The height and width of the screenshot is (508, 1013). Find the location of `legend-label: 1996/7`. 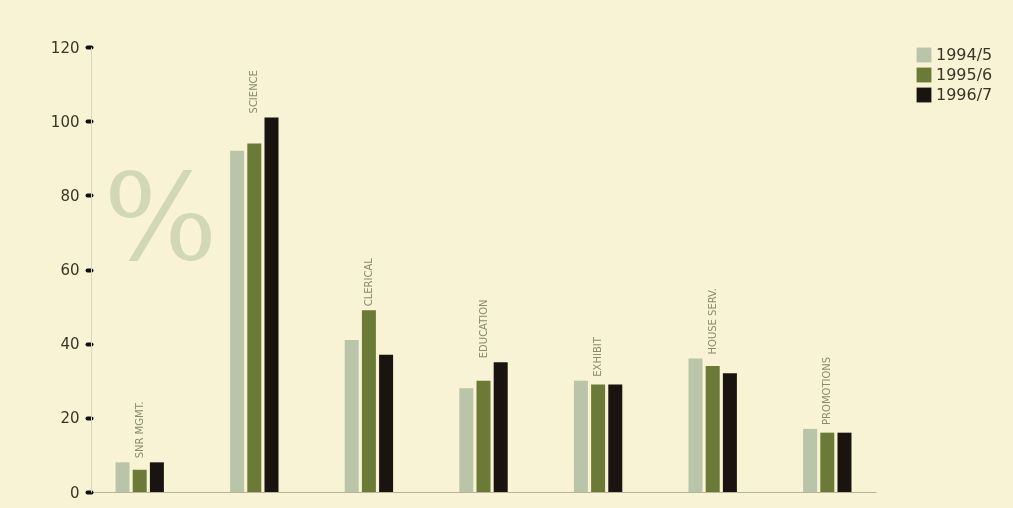

legend-label: 1996/7 is located at coordinates (964, 94).